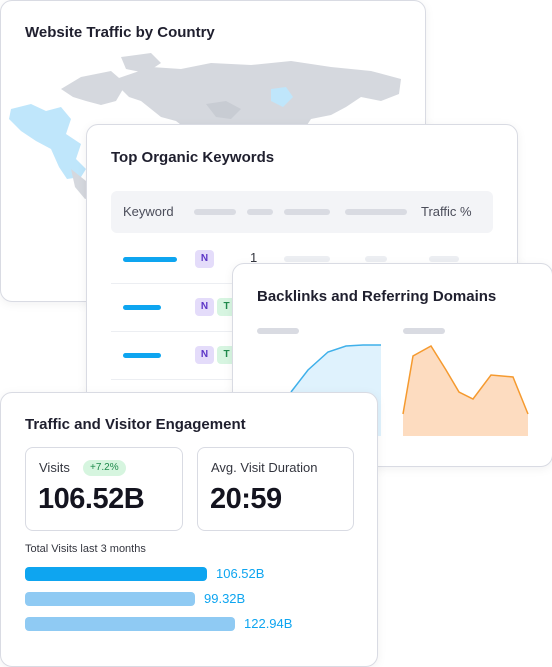  Describe the element at coordinates (268, 623) in the screenshot. I see `visits-bar-value: 122.94B` at that location.